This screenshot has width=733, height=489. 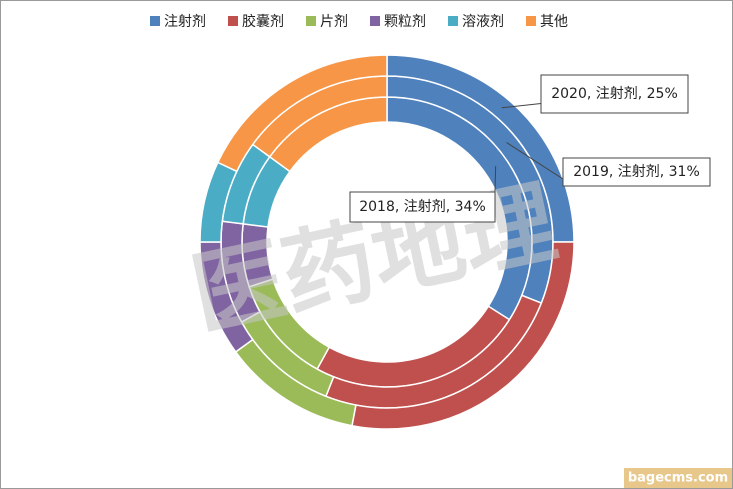 What do you see at coordinates (554, 22) in the screenshot?
I see `legend-label: 其他` at bounding box center [554, 22].